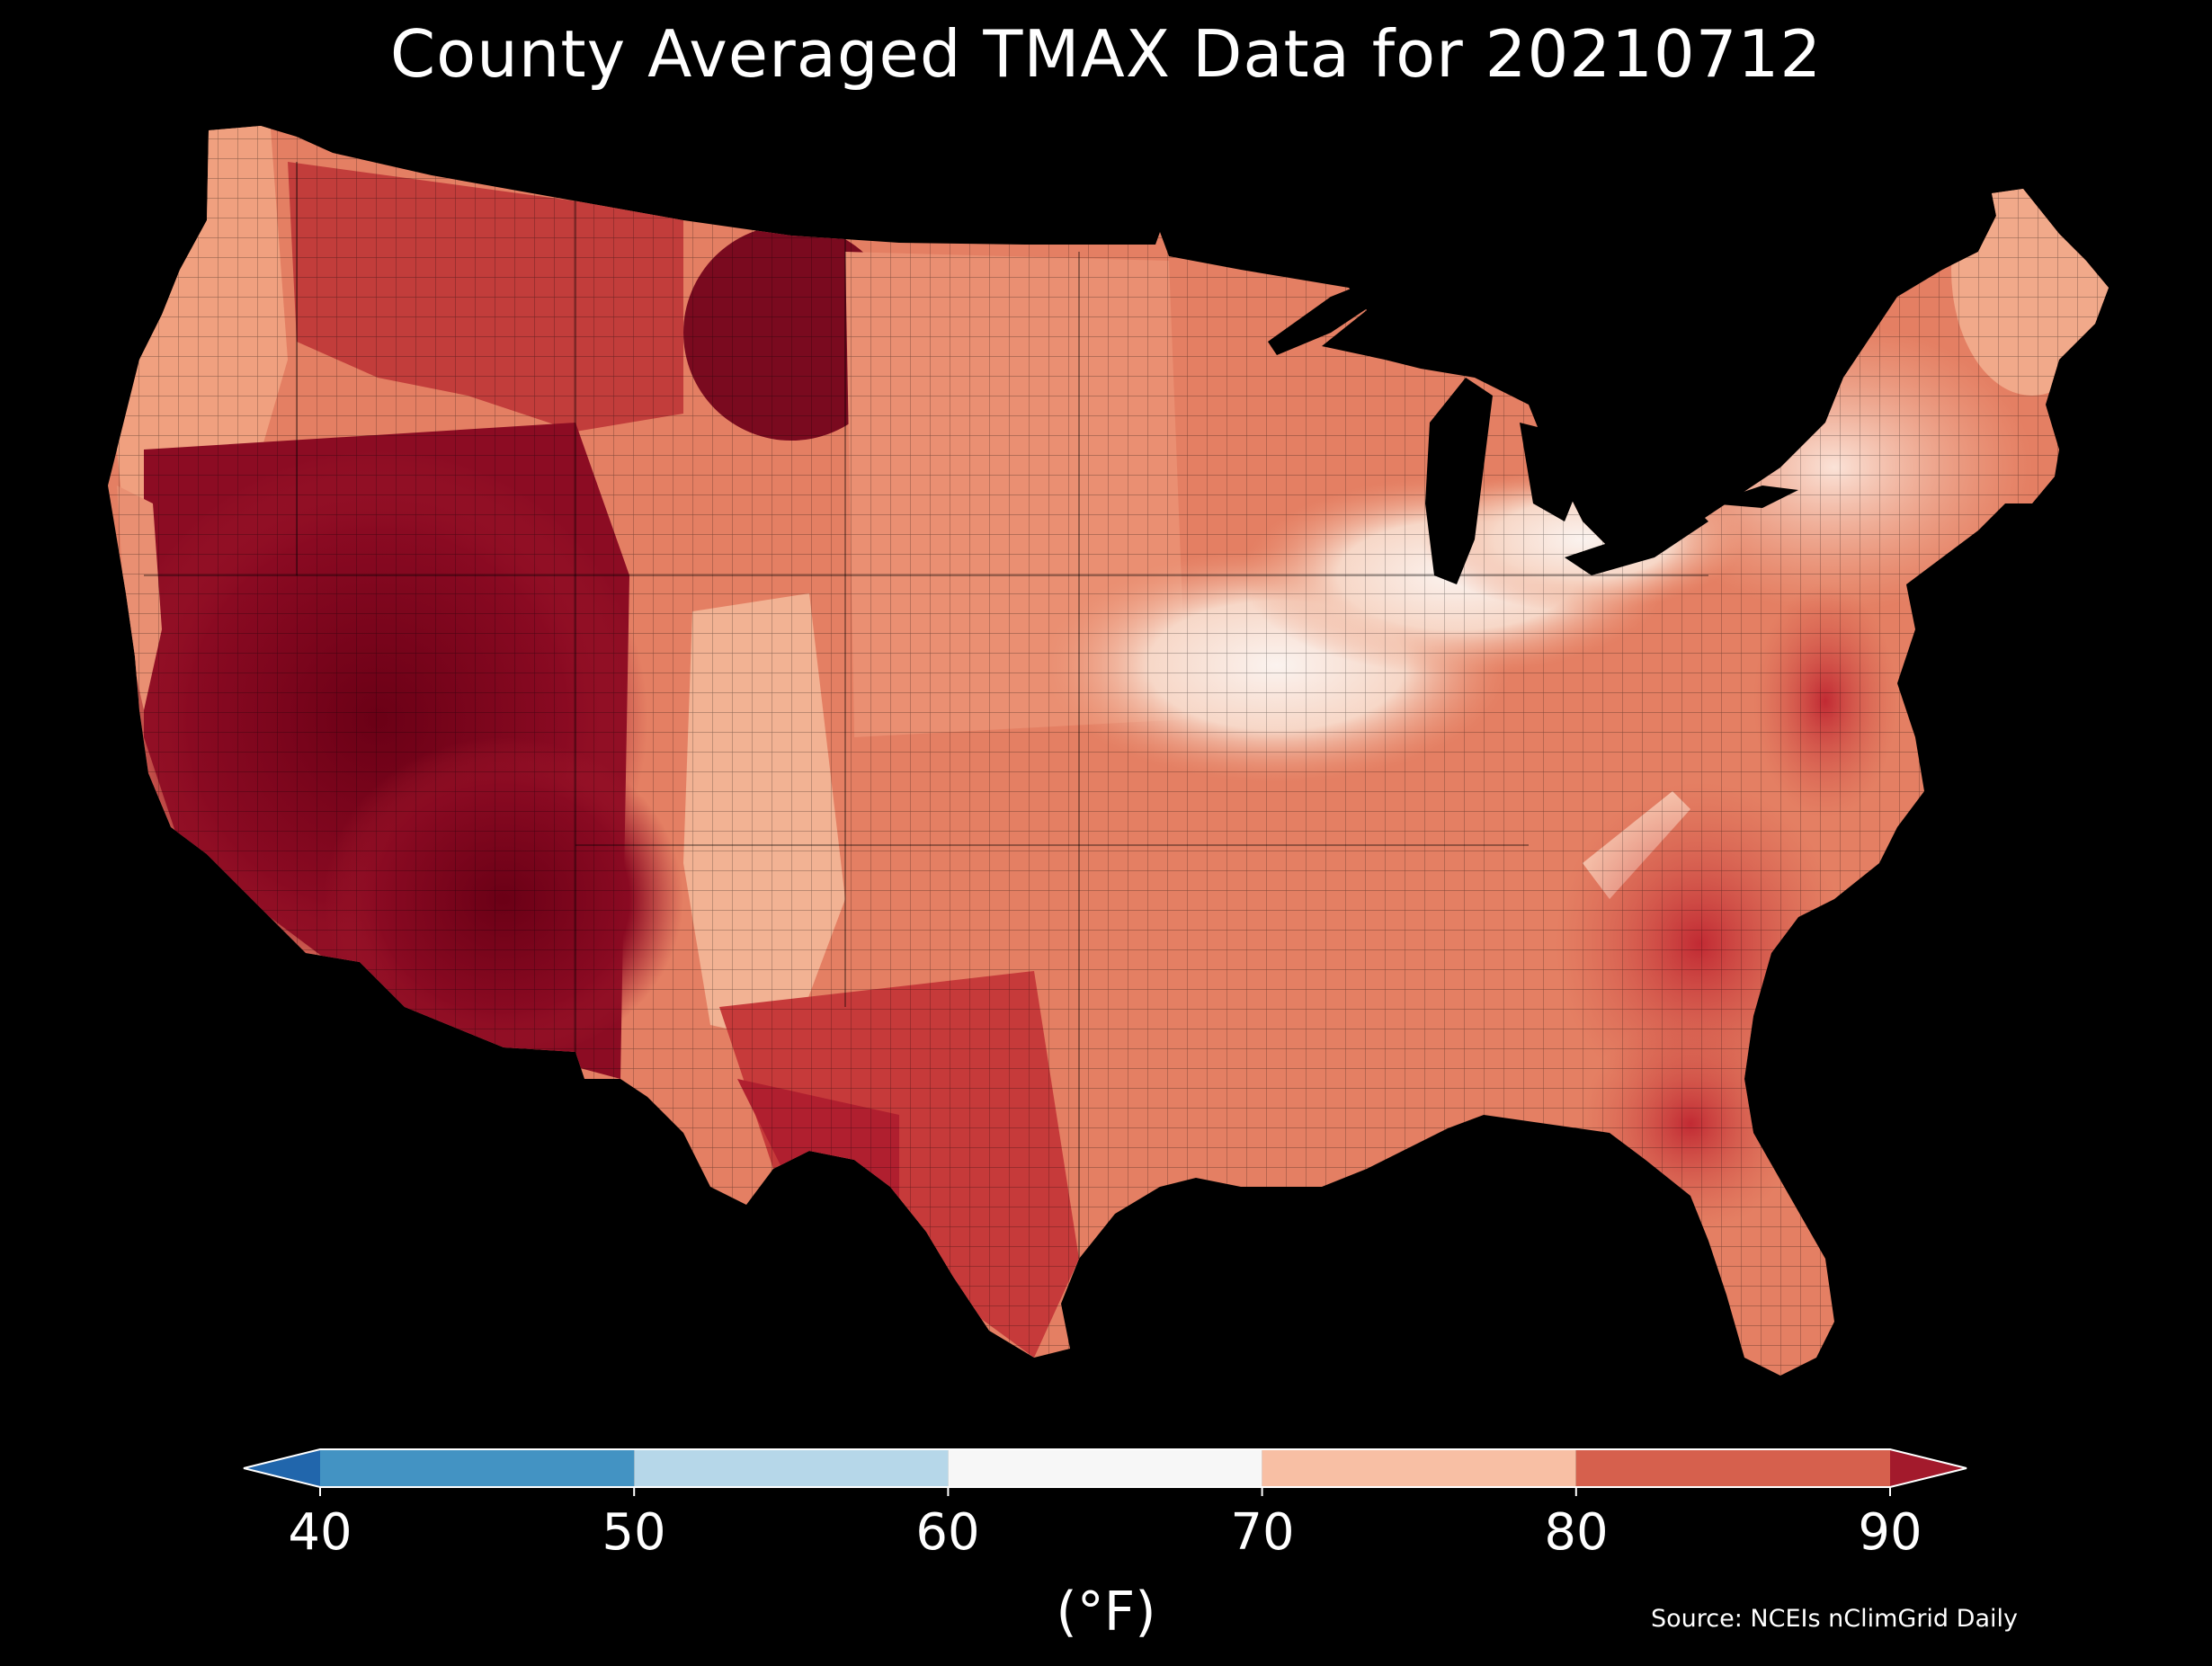 The width and height of the screenshot is (2212, 1666). I want to click on great-lakes, so click(1533, 432).